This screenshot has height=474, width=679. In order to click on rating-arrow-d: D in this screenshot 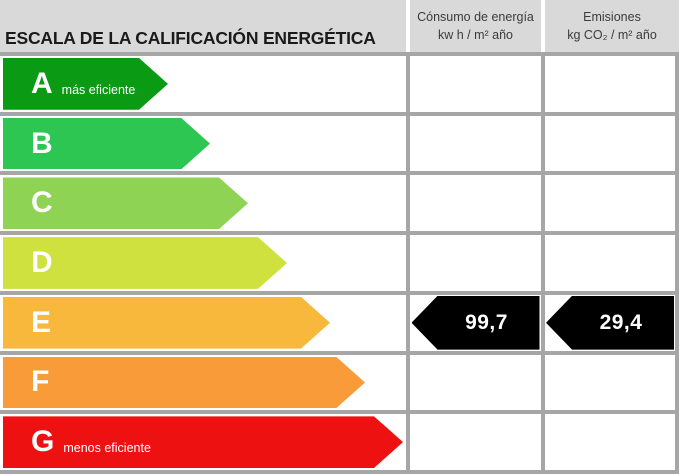, I will do `click(145, 263)`.